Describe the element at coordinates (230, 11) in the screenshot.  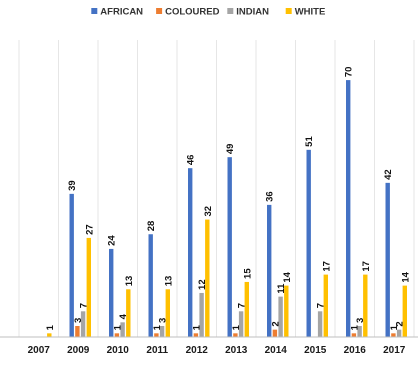
I see `legend-swatch-indian` at that location.